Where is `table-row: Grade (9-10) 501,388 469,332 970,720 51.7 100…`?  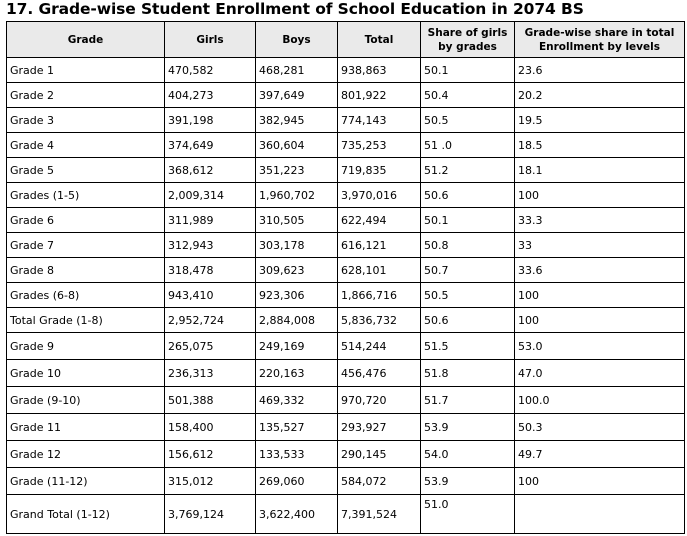
table-row: Grade (9-10) 501,388 469,332 970,720 51.7 100… is located at coordinates (345, 400).